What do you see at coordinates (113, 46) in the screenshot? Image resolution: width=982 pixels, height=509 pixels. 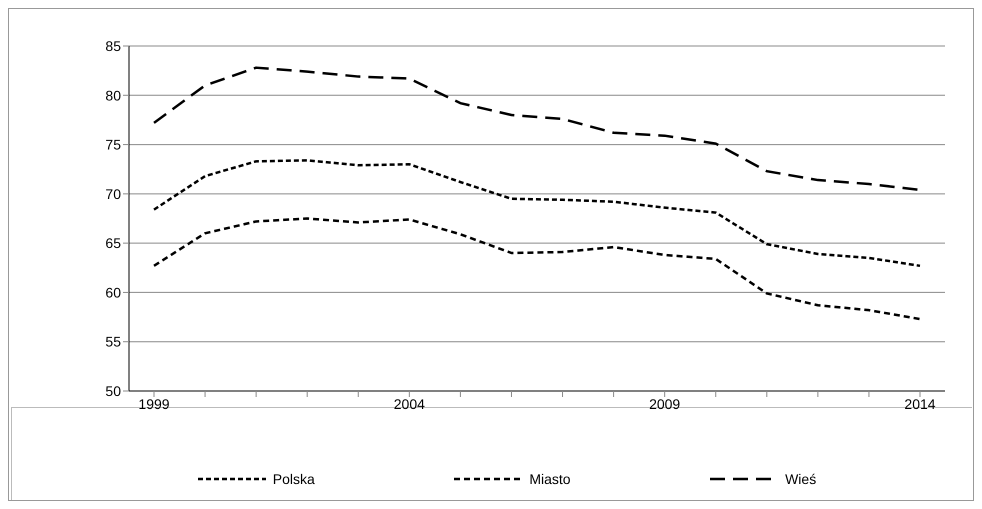 I see `y-tick-label: 85` at bounding box center [113, 46].